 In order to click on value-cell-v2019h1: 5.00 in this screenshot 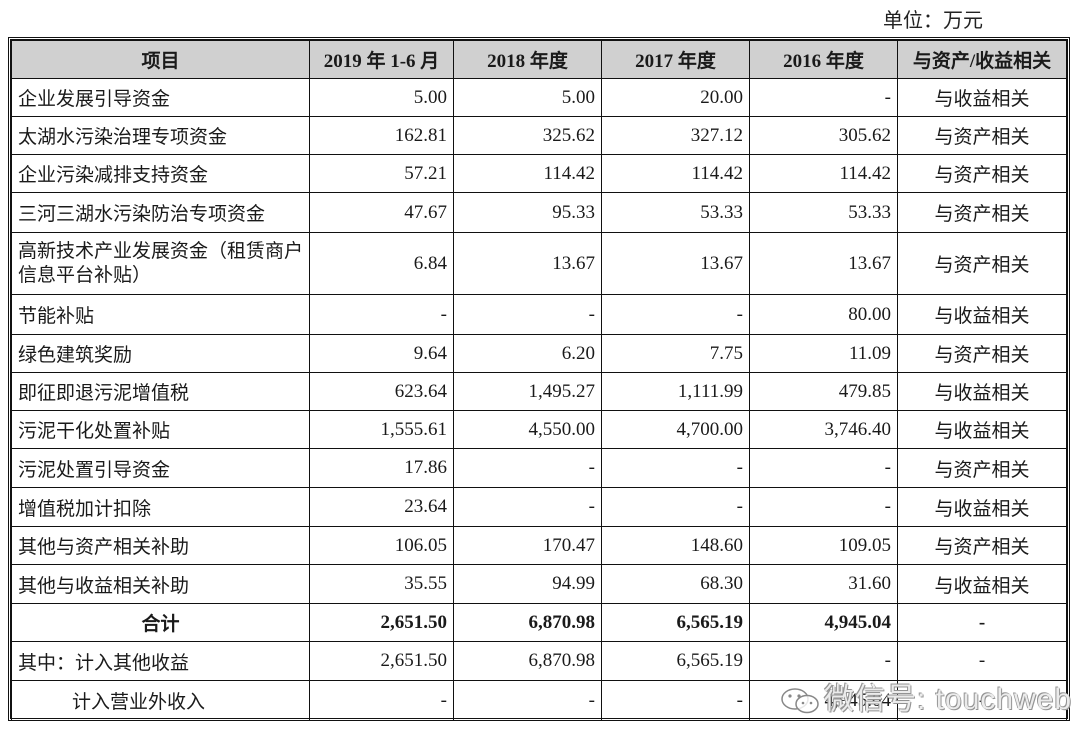, I will do `click(381, 97)`.